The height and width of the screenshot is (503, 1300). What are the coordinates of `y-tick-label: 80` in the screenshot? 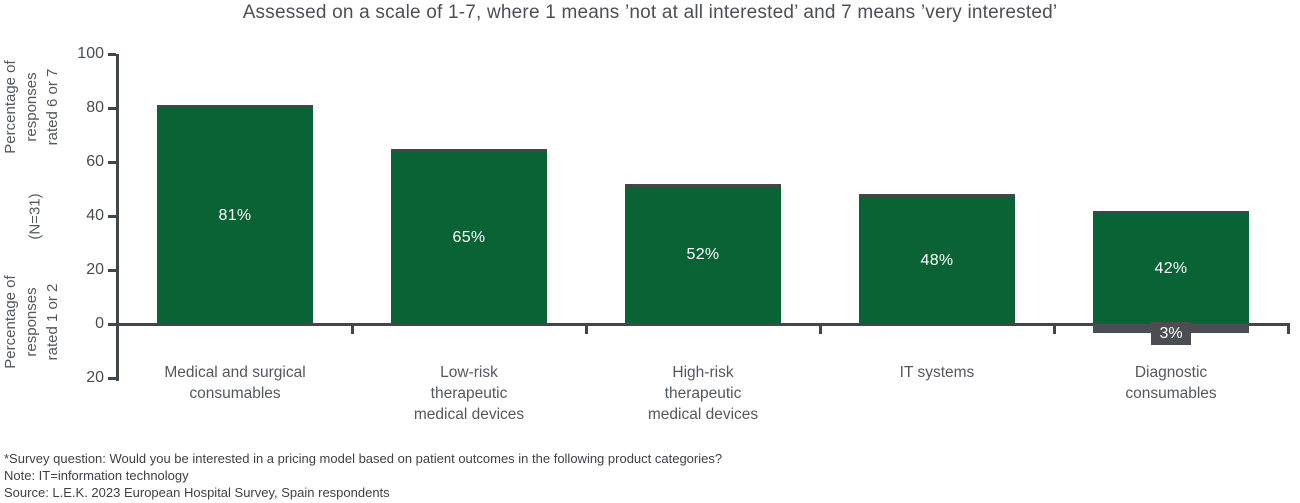 It's located at (95, 107).